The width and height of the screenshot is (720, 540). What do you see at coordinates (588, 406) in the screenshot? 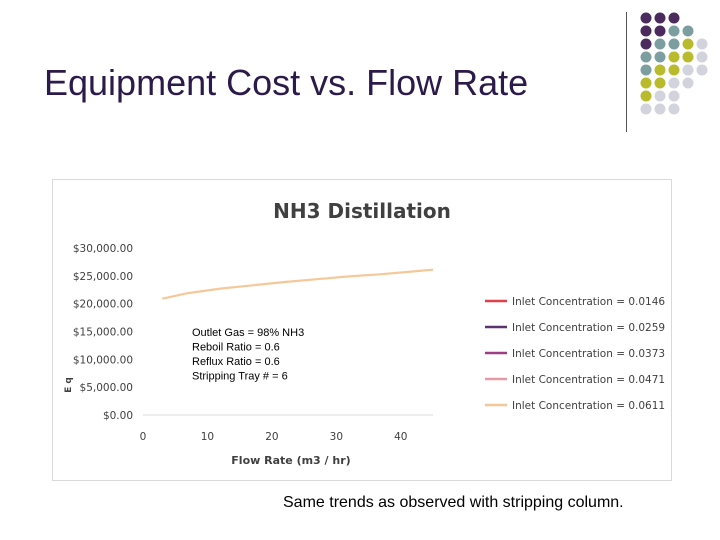
I see `legend-label: Inlet Concentration = 0.0611` at bounding box center [588, 406].